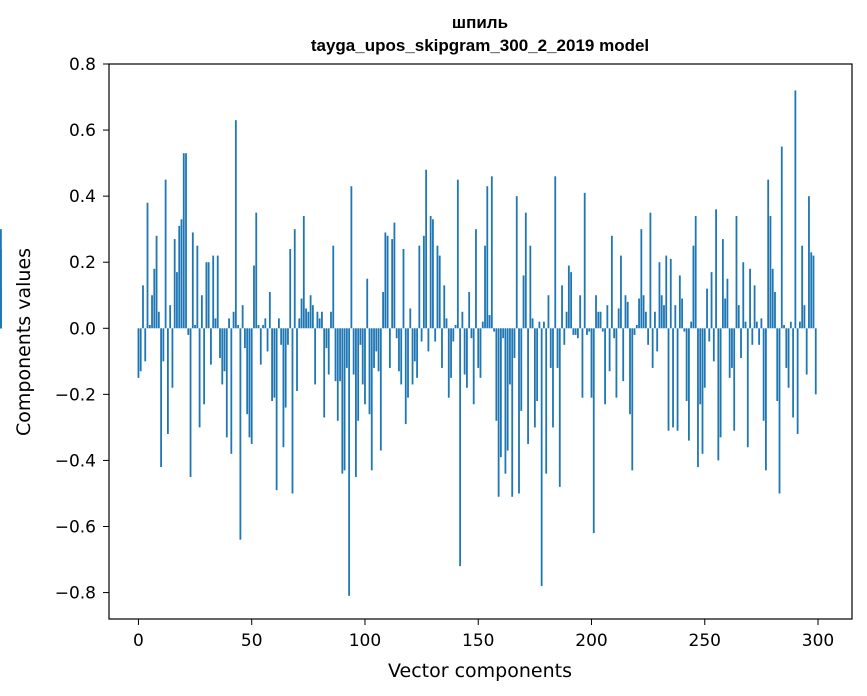 The height and width of the screenshot is (696, 867). What do you see at coordinates (82, 263) in the screenshot?
I see `y-tick-label: 0.2` at bounding box center [82, 263].